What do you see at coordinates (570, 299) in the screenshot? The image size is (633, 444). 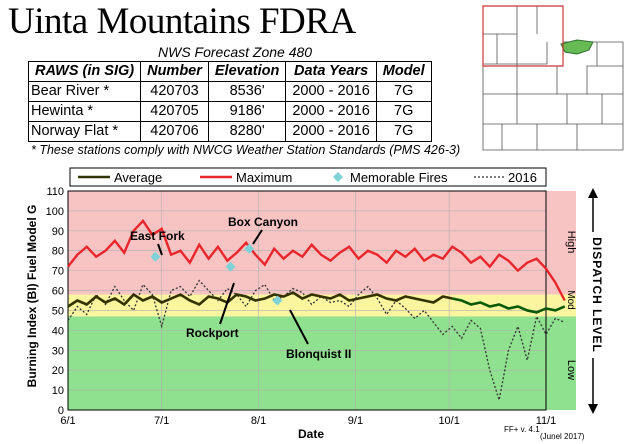 I see `band-label-mod: Mod` at bounding box center [570, 299].